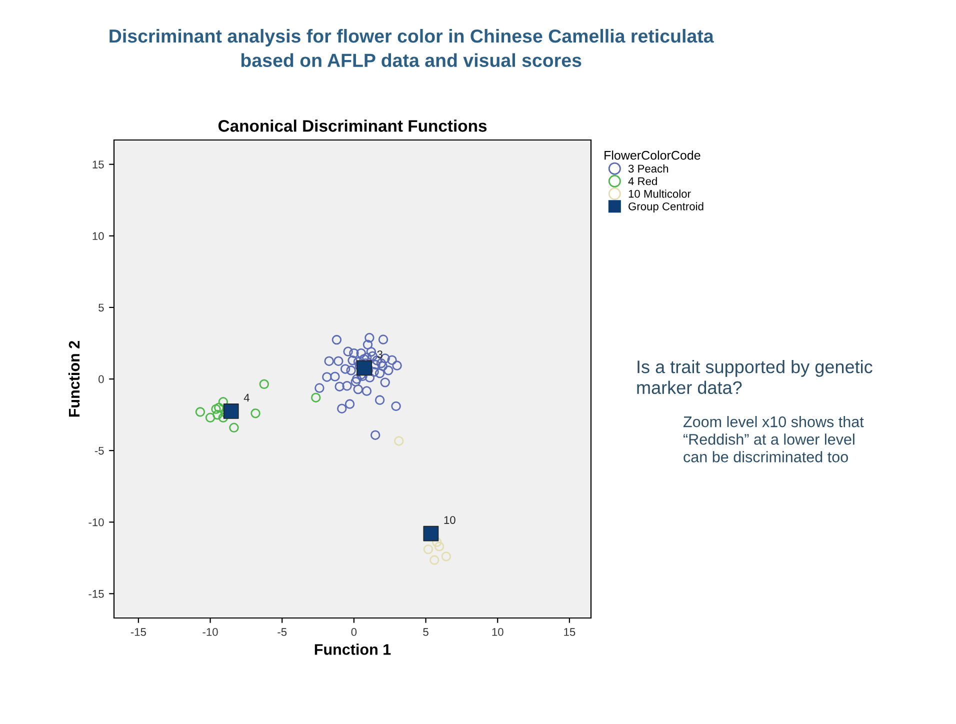 This screenshot has width=956, height=724. What do you see at coordinates (210, 632) in the screenshot?
I see `x-tick-label: -10` at bounding box center [210, 632].